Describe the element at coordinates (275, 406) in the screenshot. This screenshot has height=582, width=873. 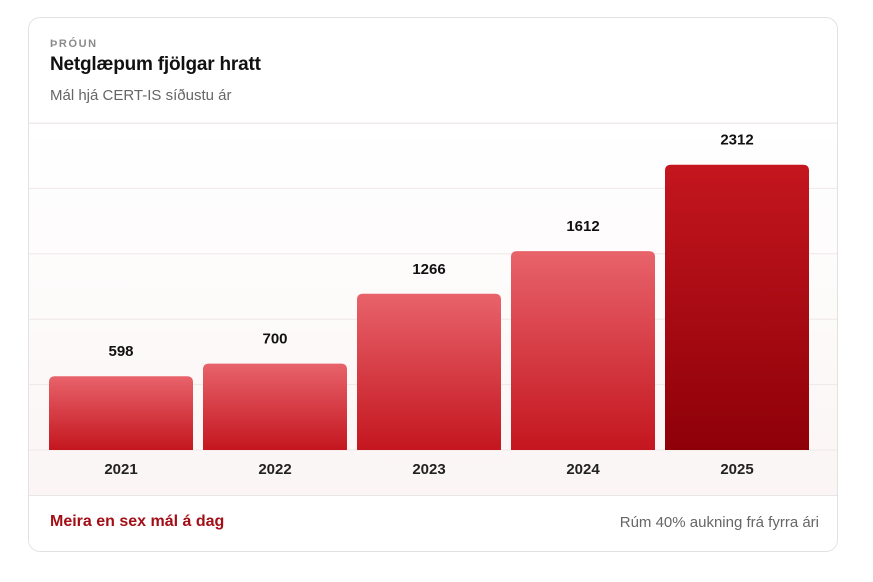
I see `bar-2022` at that location.